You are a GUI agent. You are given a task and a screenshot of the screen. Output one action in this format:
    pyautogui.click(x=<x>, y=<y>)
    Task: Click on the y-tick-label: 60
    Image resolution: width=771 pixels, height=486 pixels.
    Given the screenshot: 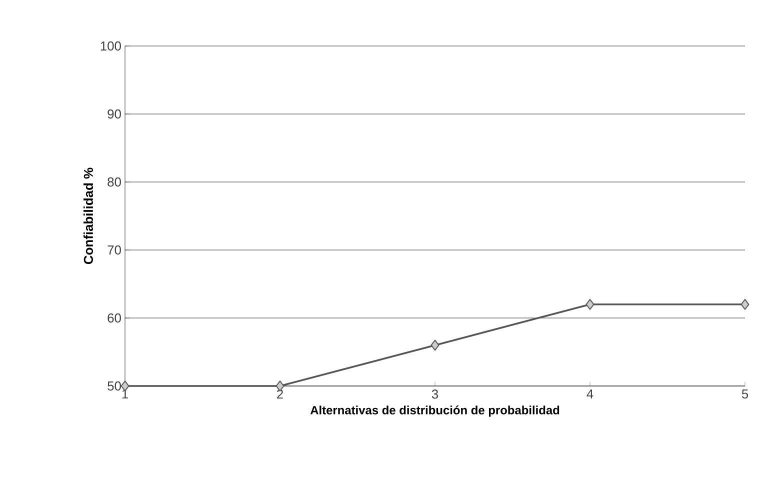 What is the action you would take?
    pyautogui.click(x=114, y=318)
    